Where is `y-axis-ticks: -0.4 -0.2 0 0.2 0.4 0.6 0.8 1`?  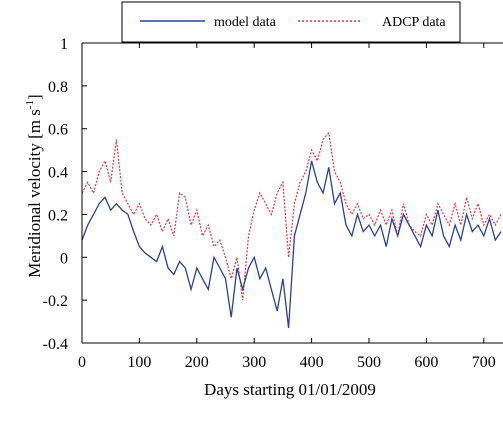
y-axis-ticks: -0.4 -0.2 0 0.2 0.4 0.6 0.8 1 is located at coordinates (65, 194).